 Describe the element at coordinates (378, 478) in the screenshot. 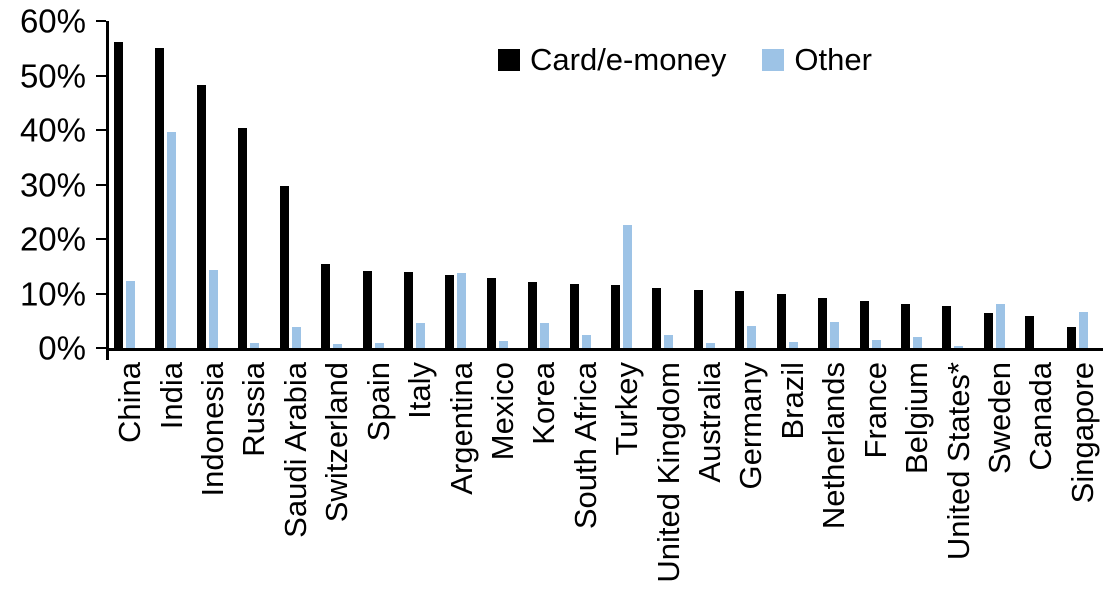

I see `x-axis-category-cell: Spain` at that location.